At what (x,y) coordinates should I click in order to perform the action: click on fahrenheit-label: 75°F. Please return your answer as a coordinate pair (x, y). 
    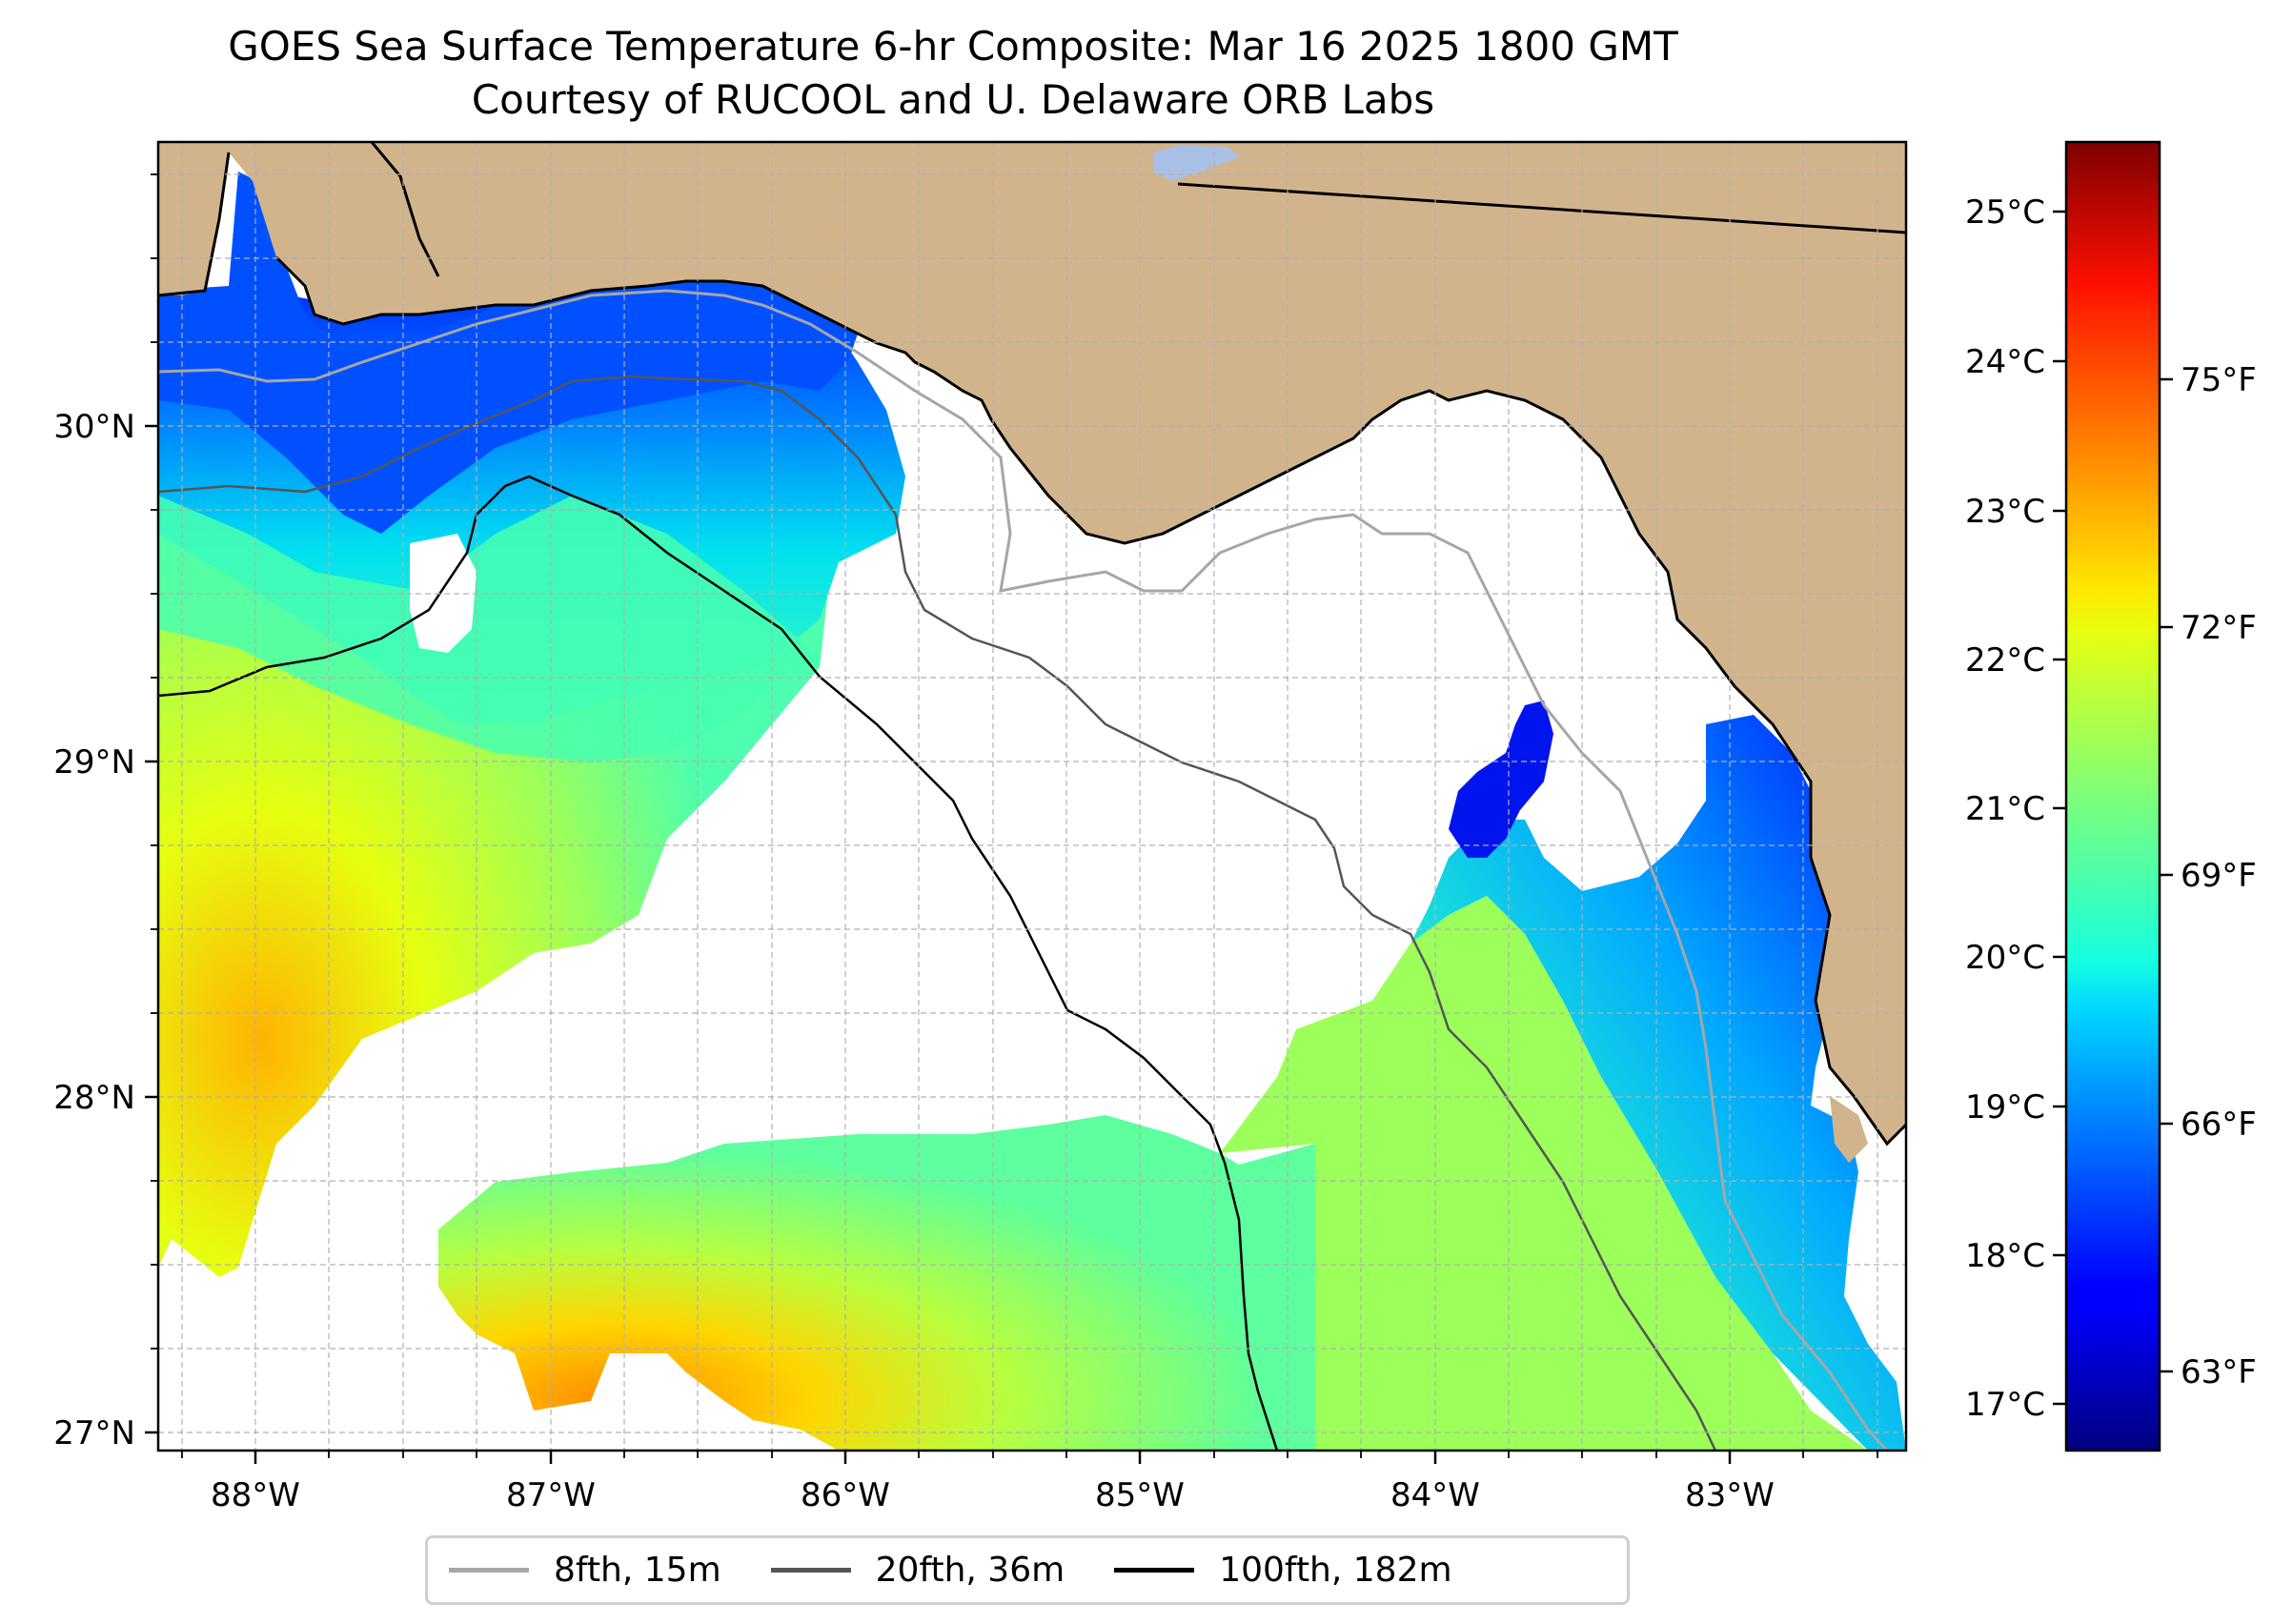
    Looking at the image, I should click on (2219, 380).